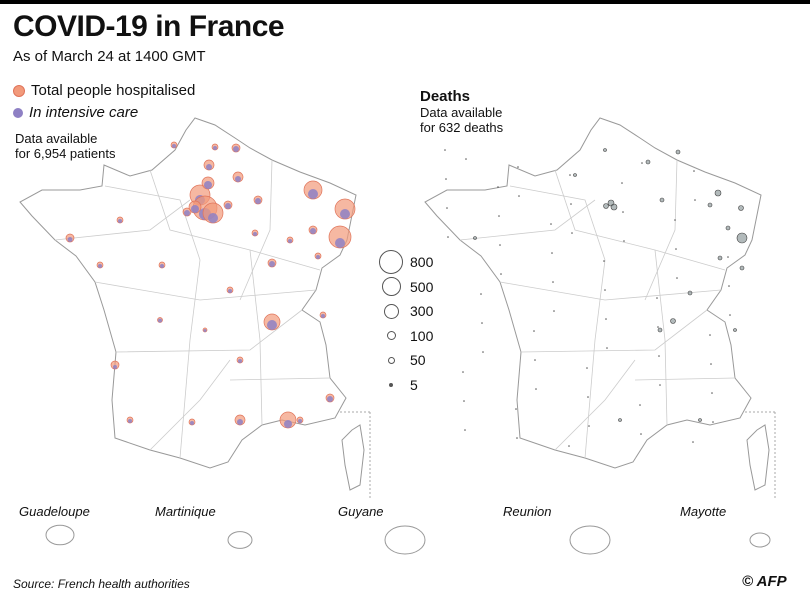 Image resolution: width=810 pixels, height=602 pixels. Describe the element at coordinates (404, 311) in the screenshot. I see `size-legend-row: 300` at that location.